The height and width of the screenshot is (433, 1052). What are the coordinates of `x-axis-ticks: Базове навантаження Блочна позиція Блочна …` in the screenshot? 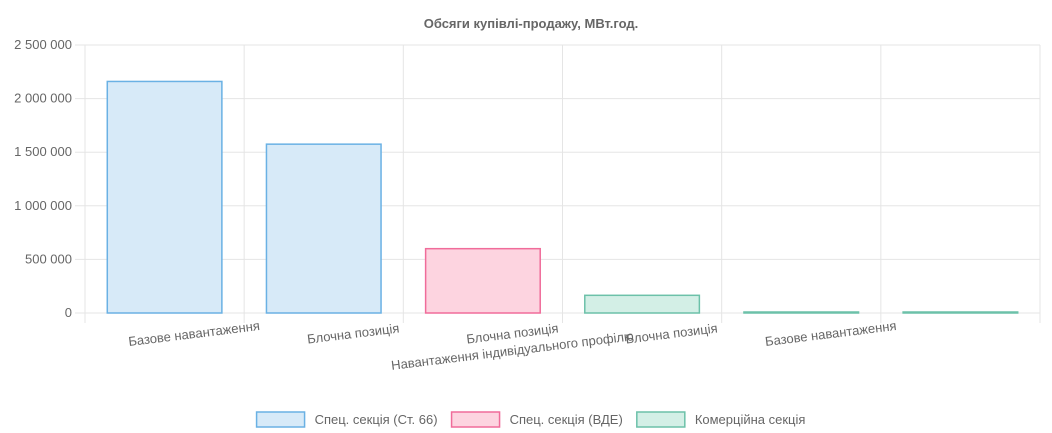 It's located at (513, 345).